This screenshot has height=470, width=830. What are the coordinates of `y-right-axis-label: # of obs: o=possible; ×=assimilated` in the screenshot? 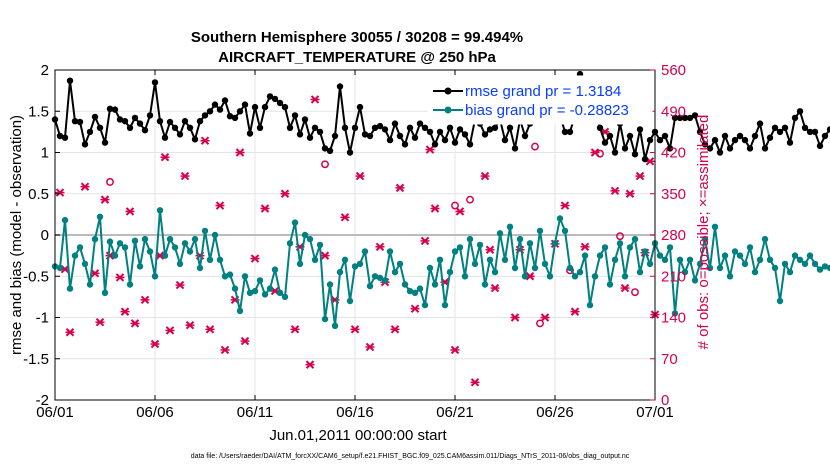 It's located at (703, 232).